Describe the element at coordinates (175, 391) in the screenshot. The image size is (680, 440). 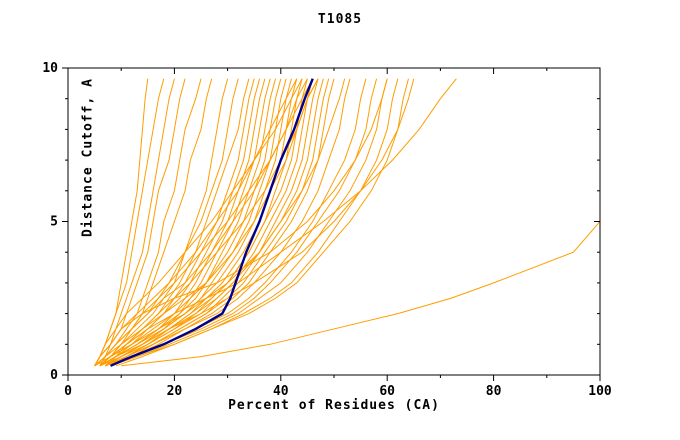
I see `x-tick-label: 20` at that location.